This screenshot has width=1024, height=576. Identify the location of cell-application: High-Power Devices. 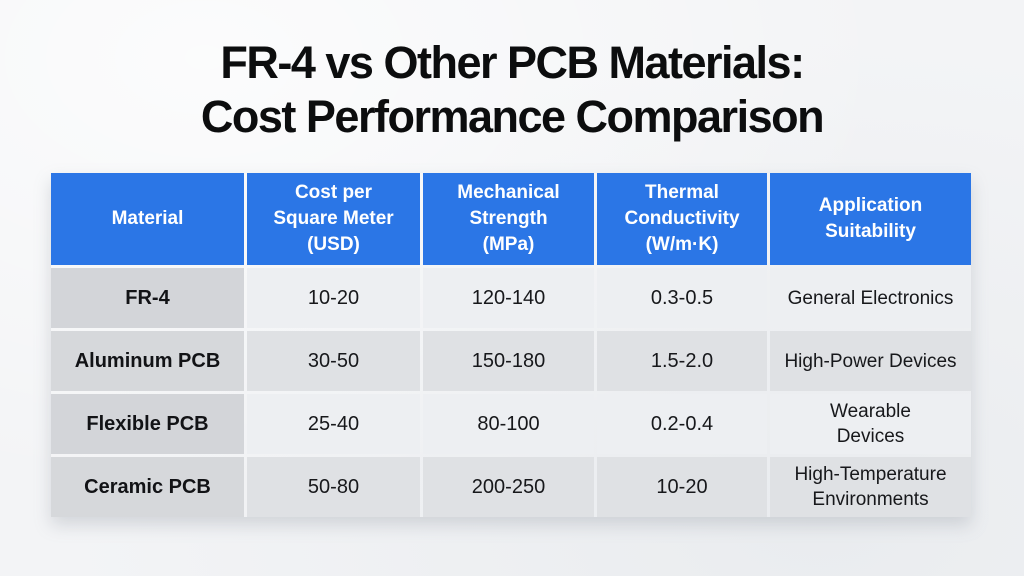
(870, 361).